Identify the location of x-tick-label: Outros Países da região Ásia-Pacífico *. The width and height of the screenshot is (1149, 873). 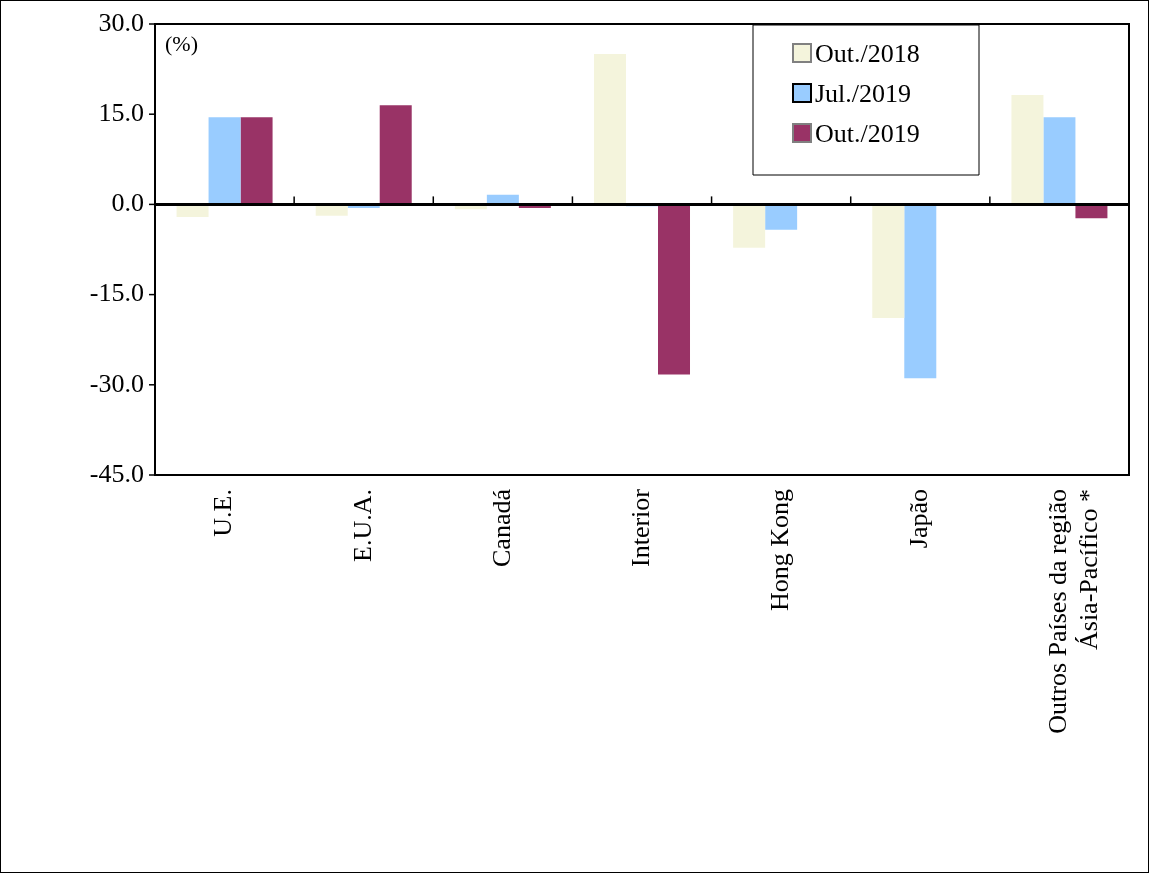
(1073, 611).